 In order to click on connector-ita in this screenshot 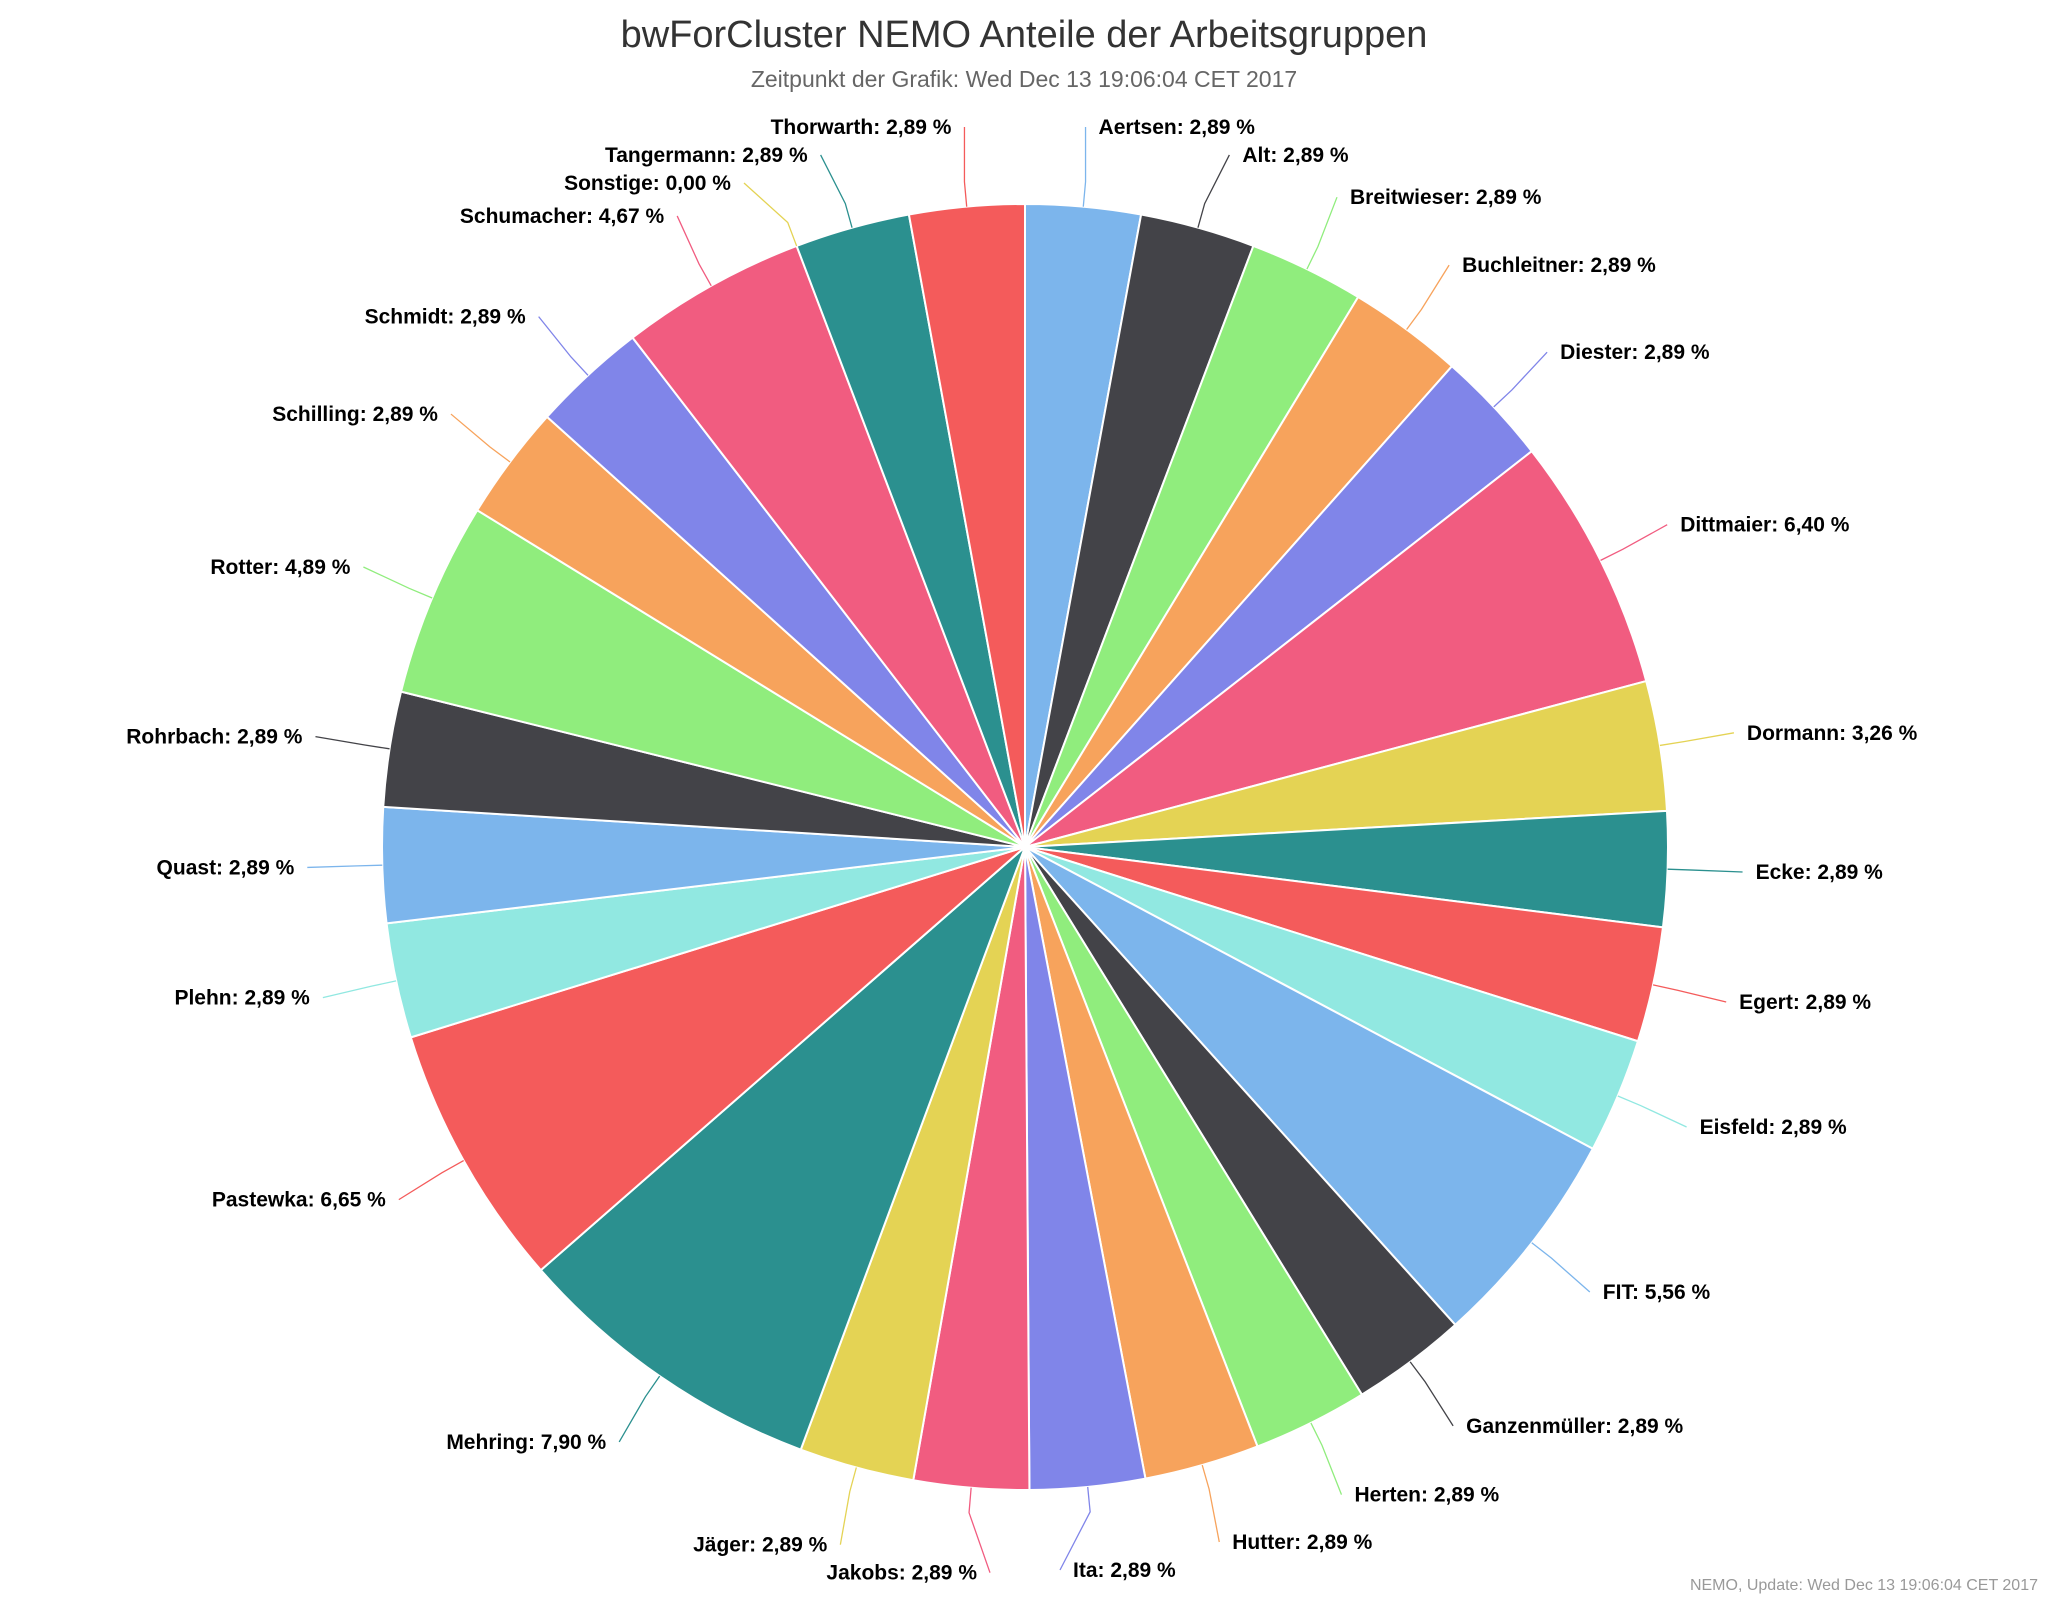, I will do `click(1075, 1528)`.